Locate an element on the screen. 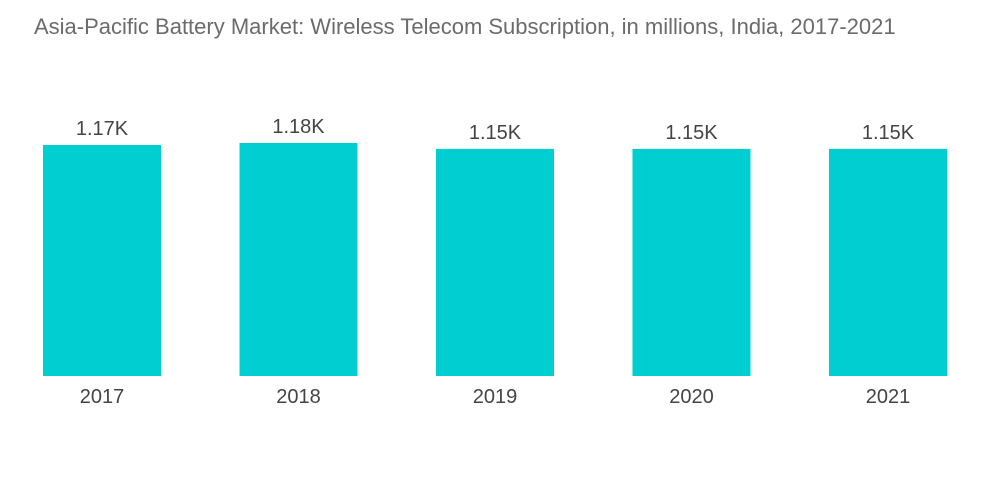 The height and width of the screenshot is (504, 1000). x-tick-label-2019: 2019 is located at coordinates (495, 397).